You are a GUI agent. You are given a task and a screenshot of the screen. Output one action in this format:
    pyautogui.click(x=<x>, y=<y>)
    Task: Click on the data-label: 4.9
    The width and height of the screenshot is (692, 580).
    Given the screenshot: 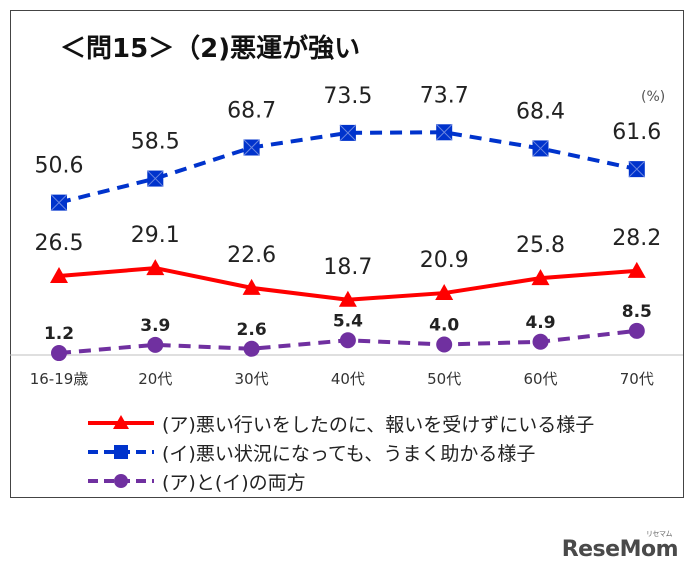 What is the action you would take?
    pyautogui.click(x=540, y=323)
    